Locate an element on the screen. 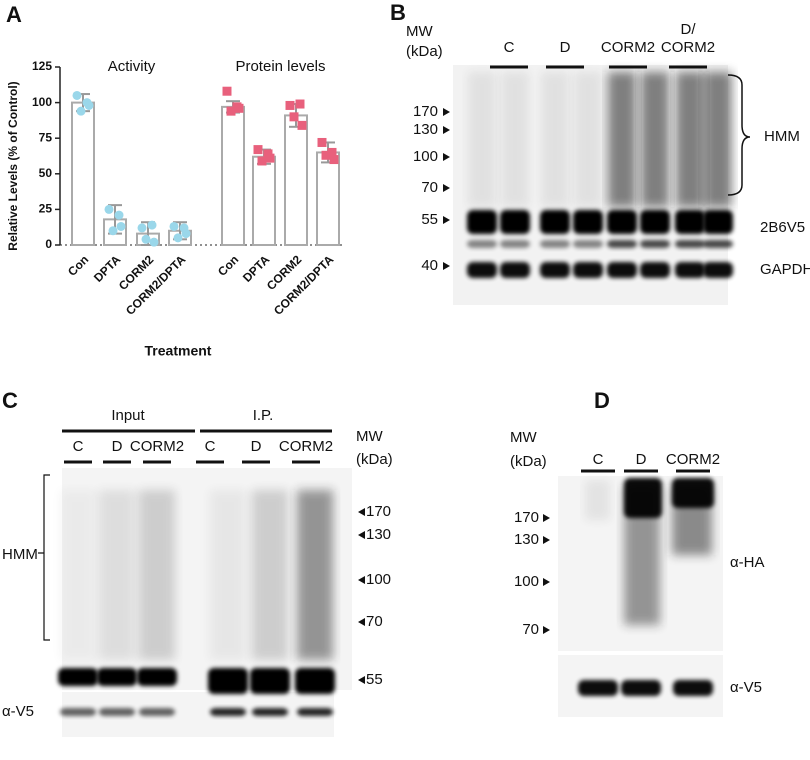 The height and width of the screenshot is (760, 810). group-label: Protein levels is located at coordinates (280, 66).